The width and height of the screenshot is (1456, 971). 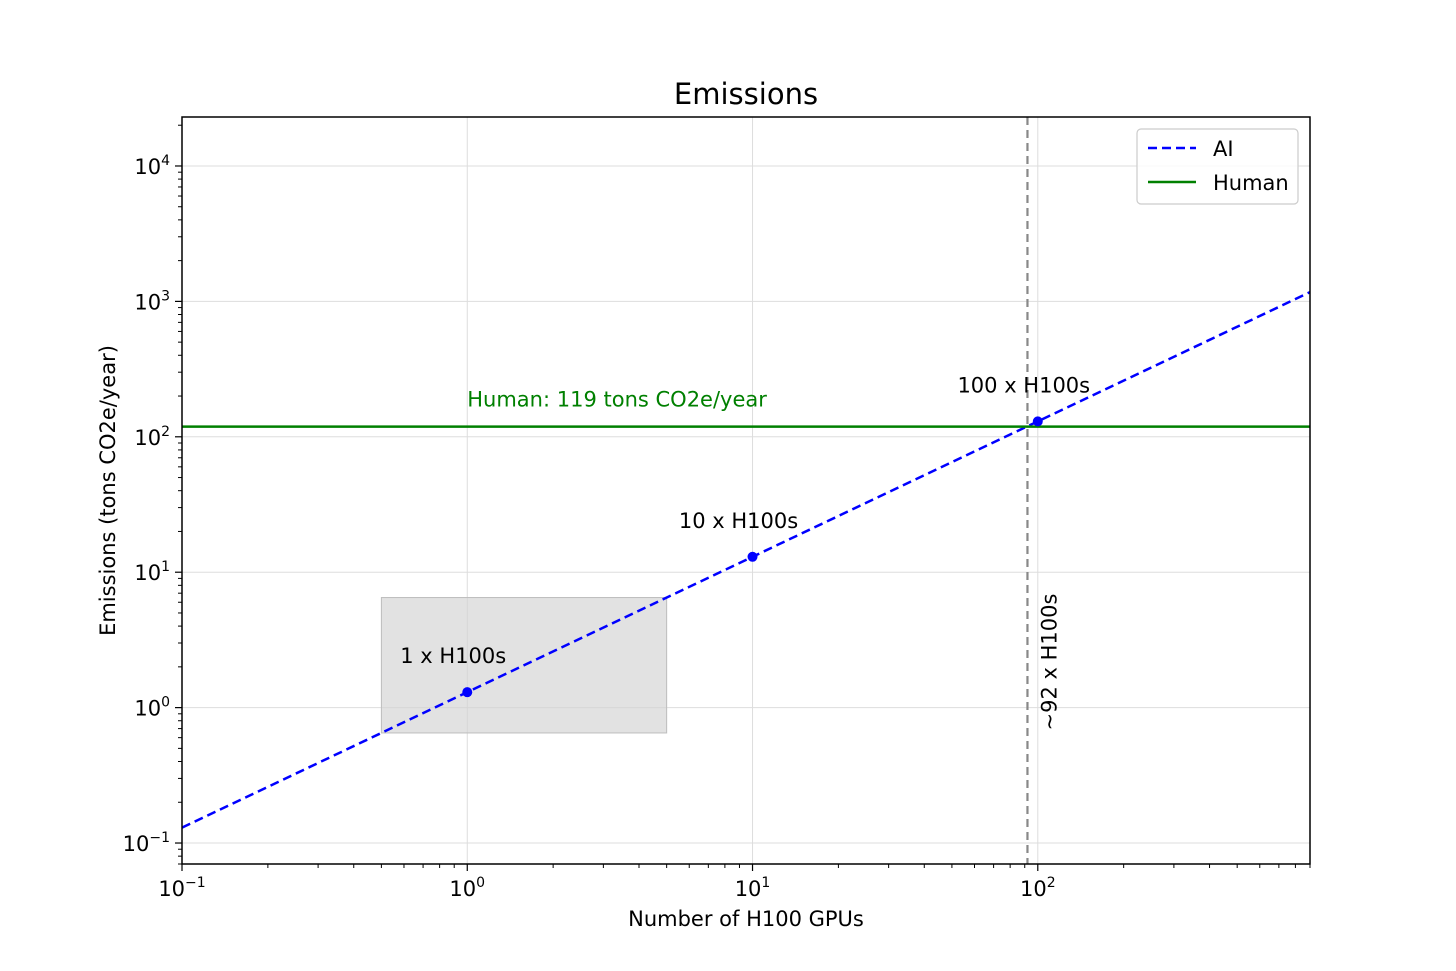 What do you see at coordinates (152, 437) in the screenshot?
I see `y-tick-label: 10²` at bounding box center [152, 437].